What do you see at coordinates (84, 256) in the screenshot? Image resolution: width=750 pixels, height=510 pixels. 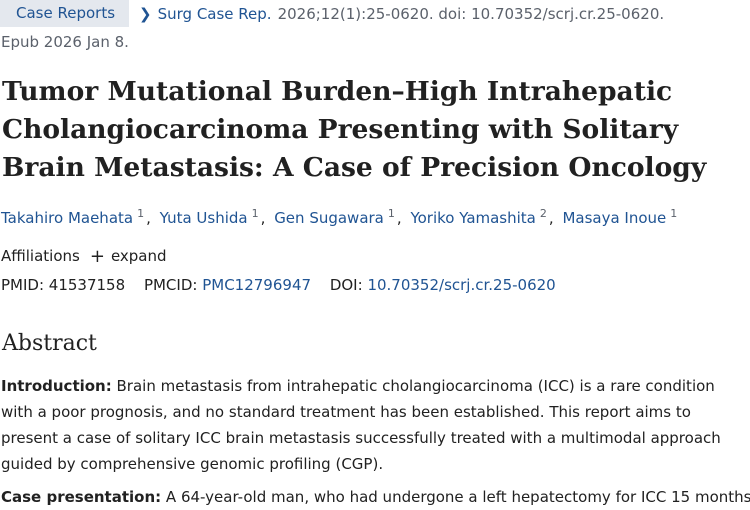 I see `affiliations-toggle: Affiliations + expand` at bounding box center [84, 256].